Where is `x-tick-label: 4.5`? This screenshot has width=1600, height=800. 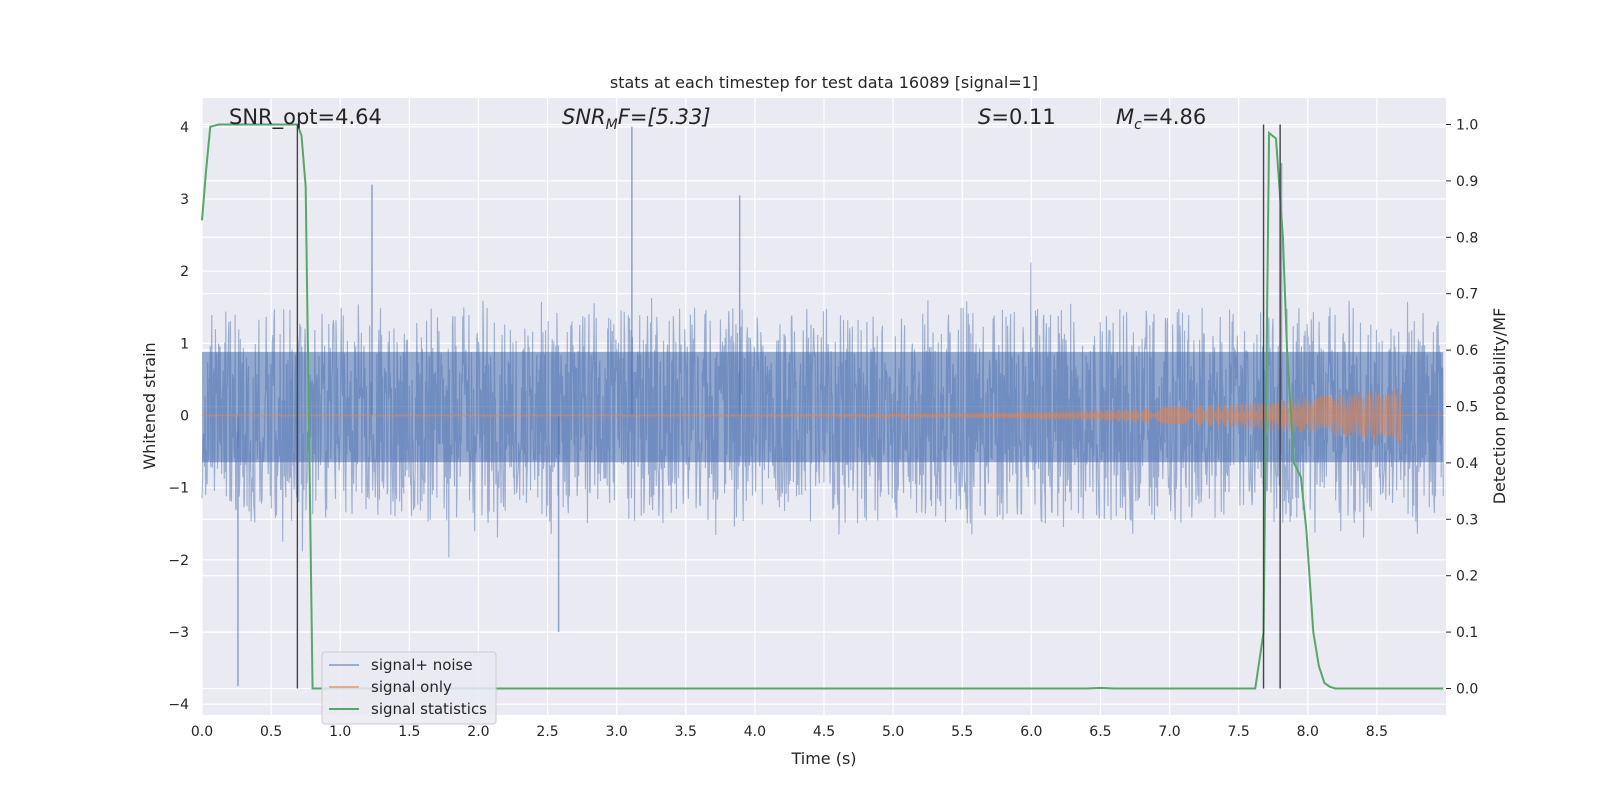
x-tick-label: 4.5 is located at coordinates (824, 732).